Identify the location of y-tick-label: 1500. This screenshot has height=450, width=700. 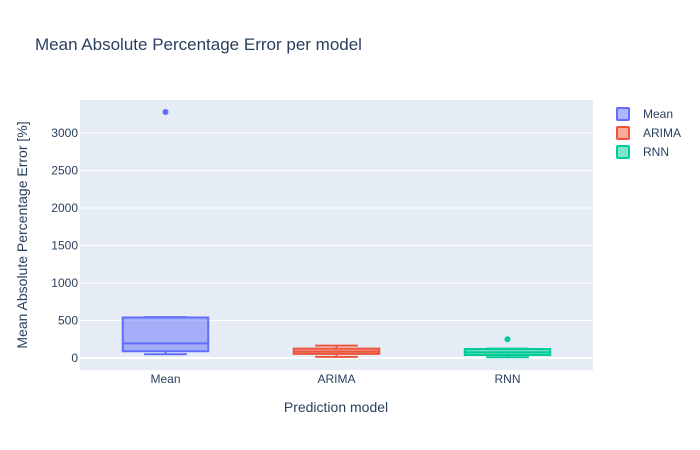
(64, 246).